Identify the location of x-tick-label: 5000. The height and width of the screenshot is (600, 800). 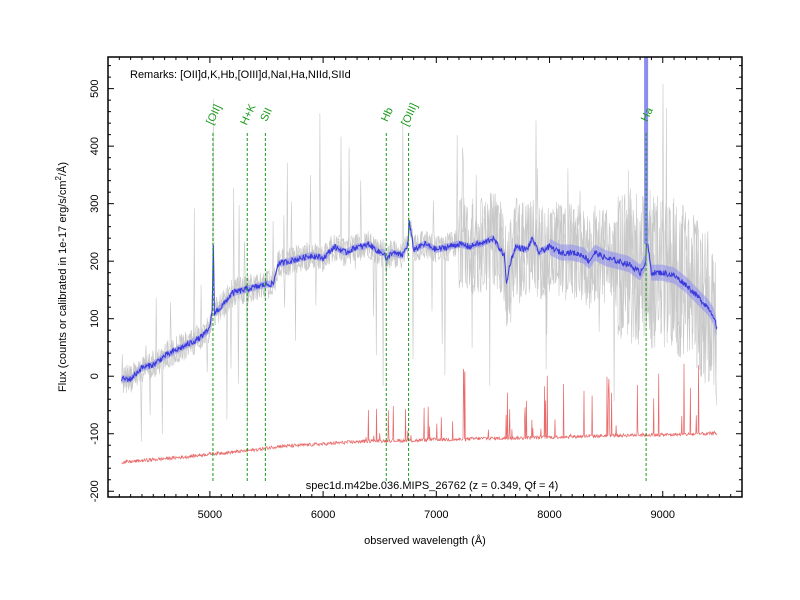
(210, 515).